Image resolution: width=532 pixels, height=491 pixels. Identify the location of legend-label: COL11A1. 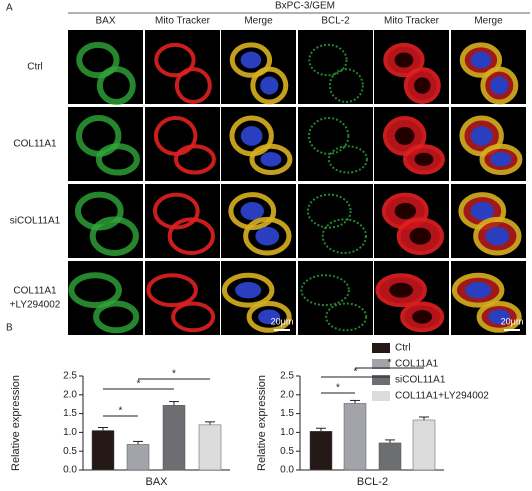
(417, 364).